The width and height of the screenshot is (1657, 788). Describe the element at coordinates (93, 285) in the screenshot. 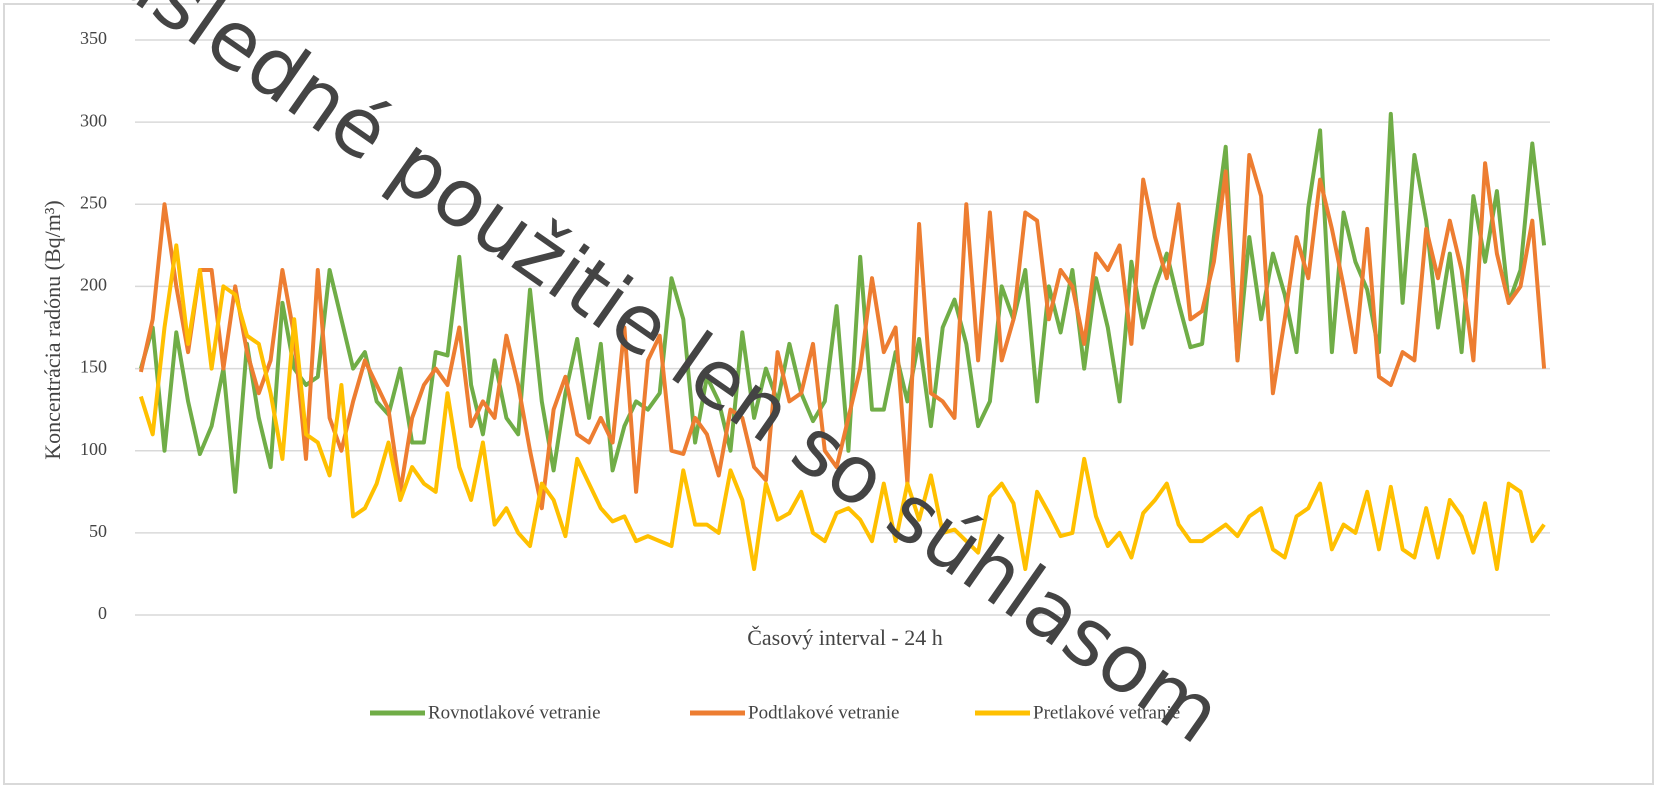

I see `y-tick-label: 200` at that location.